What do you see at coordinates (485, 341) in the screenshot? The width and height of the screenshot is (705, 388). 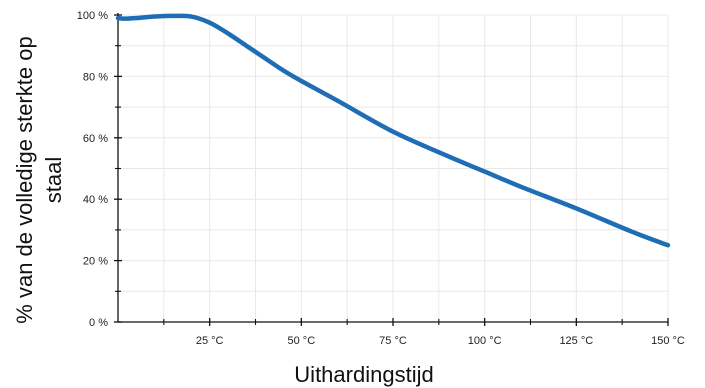 I see `x-tick-label: 100 °C` at bounding box center [485, 341].